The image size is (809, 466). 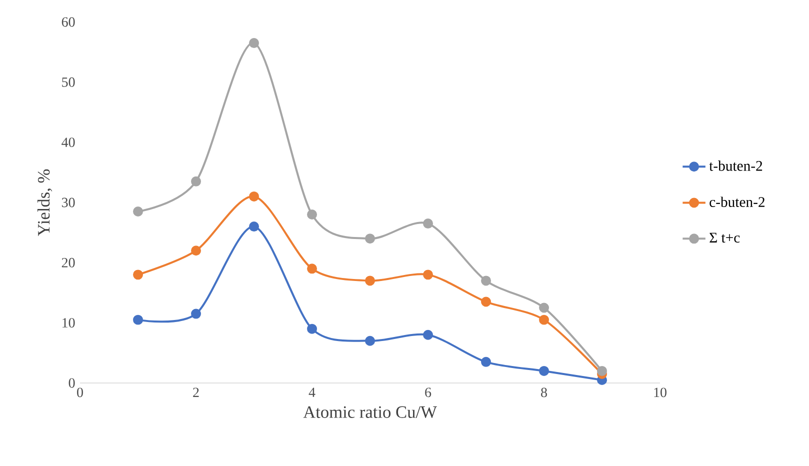 I want to click on x-tick-label: 4, so click(x=312, y=392).